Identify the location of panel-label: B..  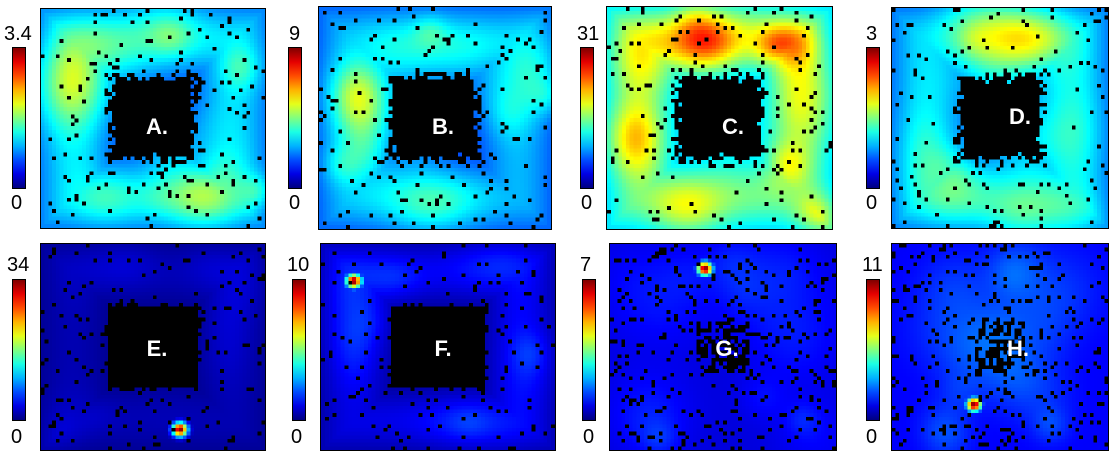
(443, 126).